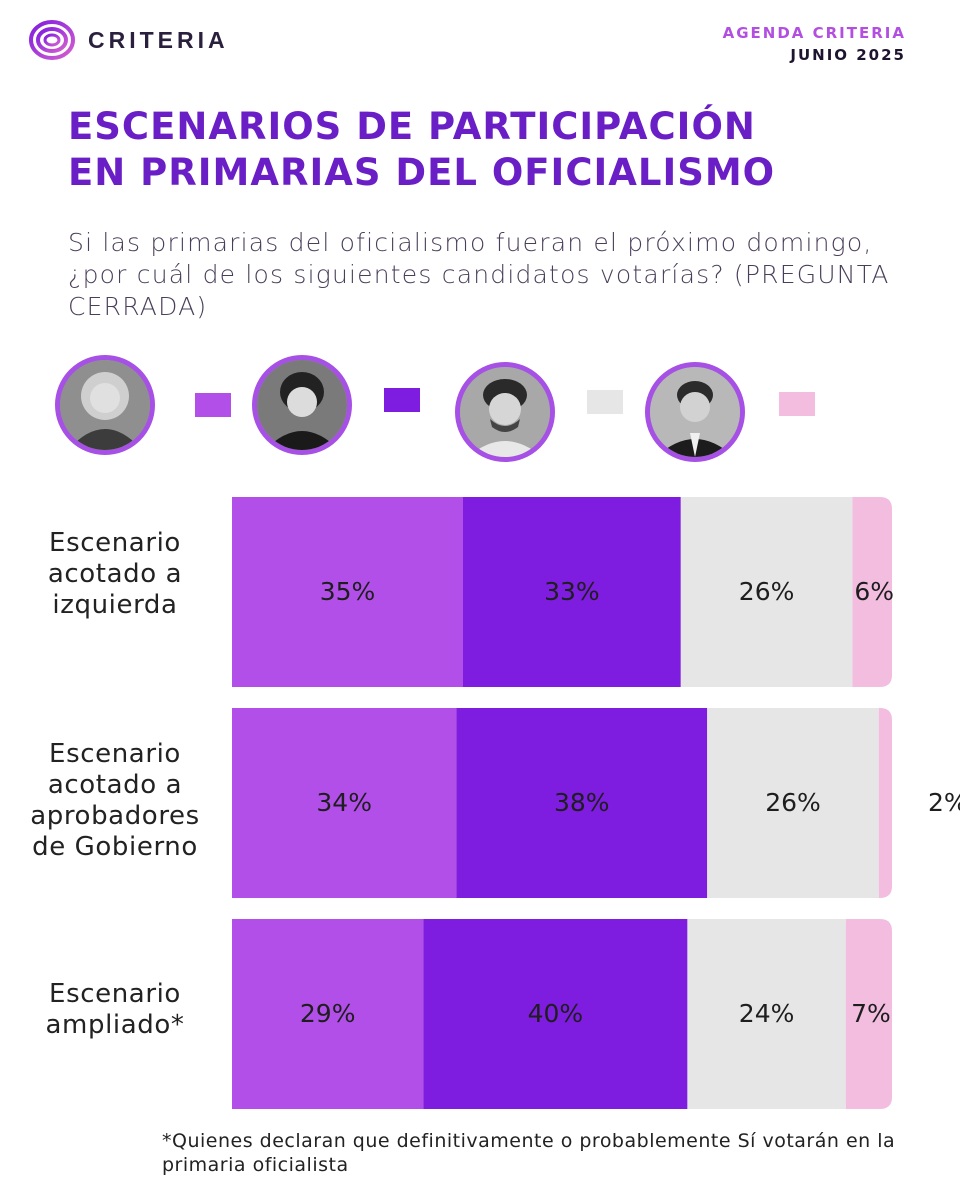 The image size is (960, 1200). I want to click on brand-name: CRITERIA, so click(158, 39).